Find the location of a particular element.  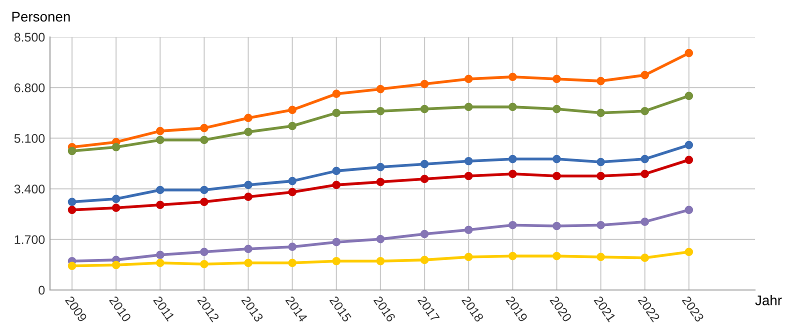

y-tick-label: 6.800 is located at coordinates (29, 87).